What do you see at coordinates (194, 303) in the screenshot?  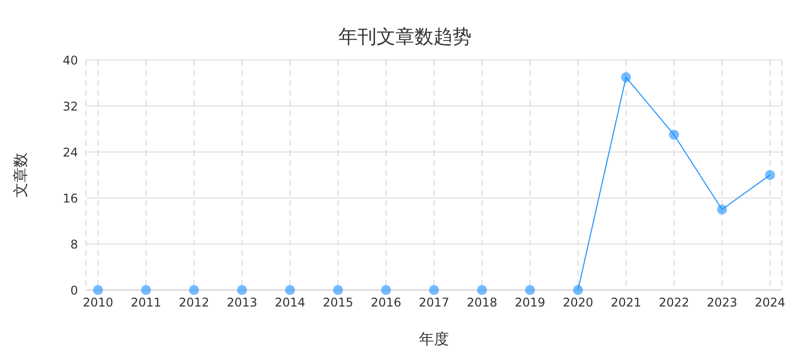 I see `x-tick-label: 2012` at bounding box center [194, 303].